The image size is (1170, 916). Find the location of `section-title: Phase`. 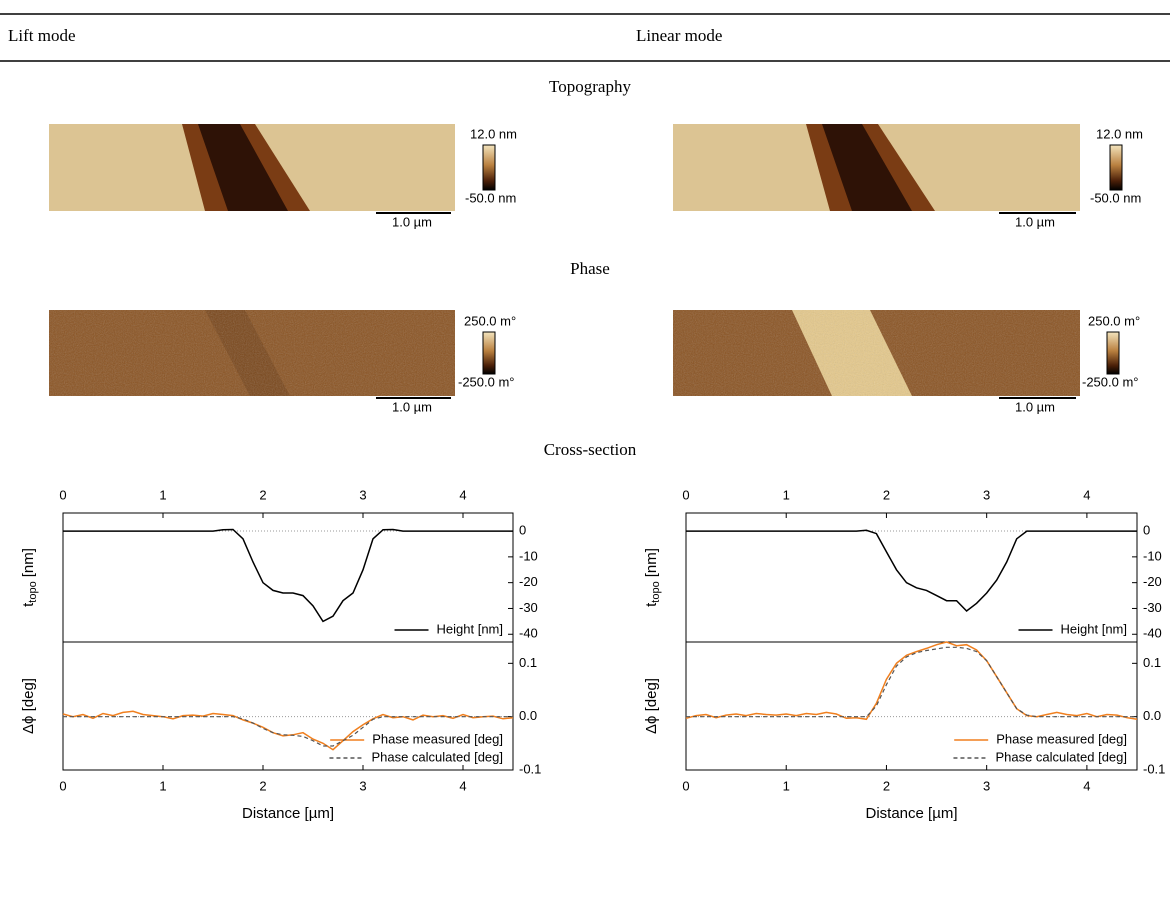

section-title: Phase is located at coordinates (590, 268).